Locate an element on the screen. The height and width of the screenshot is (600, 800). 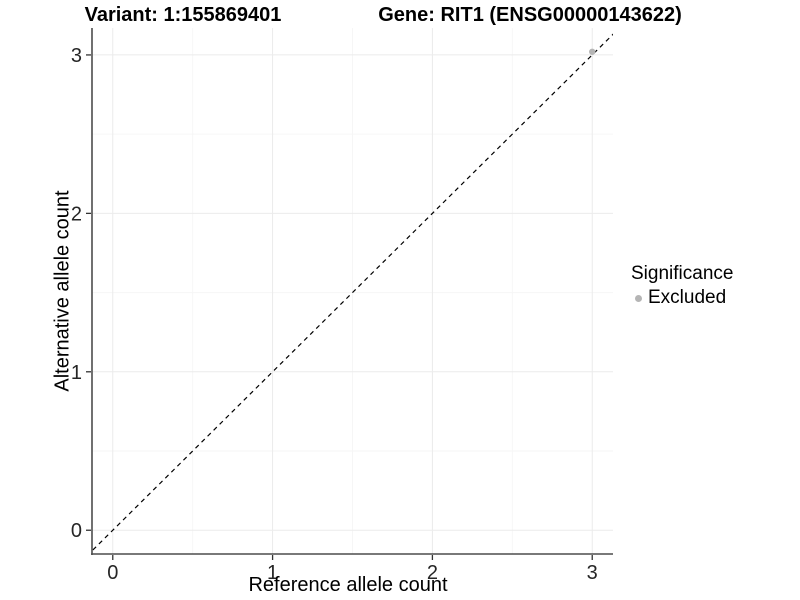
y-tick-label: 2 is located at coordinates (76, 214).